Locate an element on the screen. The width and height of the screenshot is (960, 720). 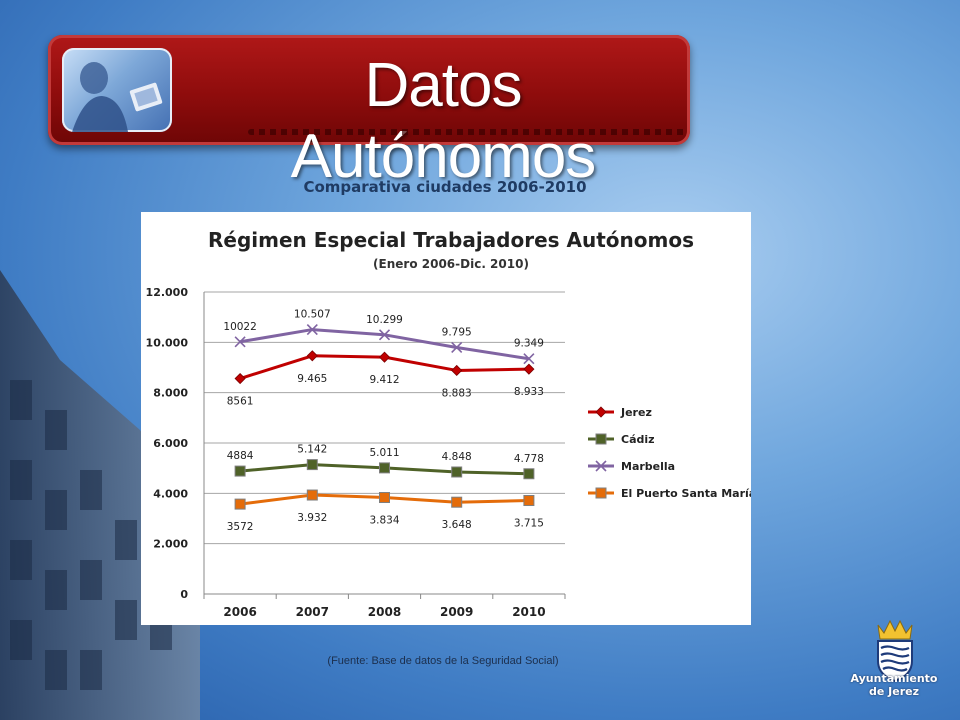
logo-line-1: Ayuntamiento is located at coordinates (894, 678).